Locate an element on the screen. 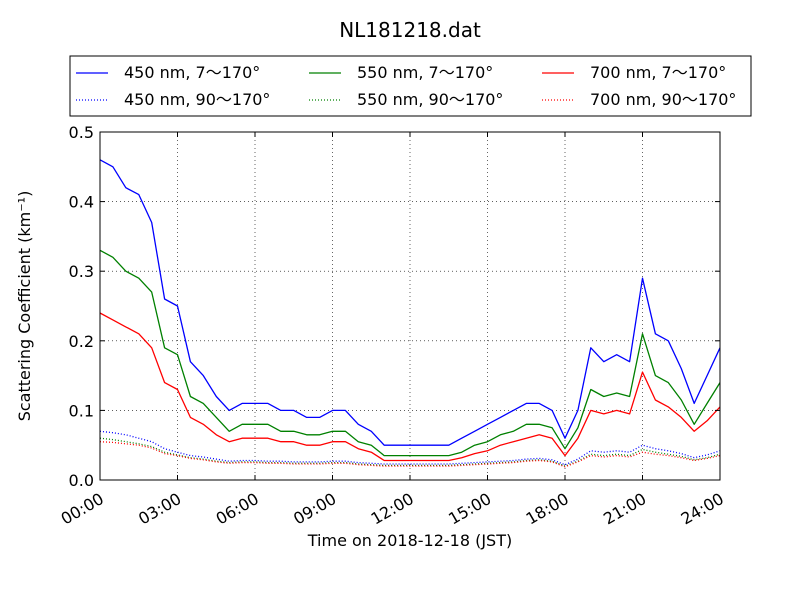 The width and height of the screenshot is (800, 600). x-tick-label: 18:00 is located at coordinates (547, 509).